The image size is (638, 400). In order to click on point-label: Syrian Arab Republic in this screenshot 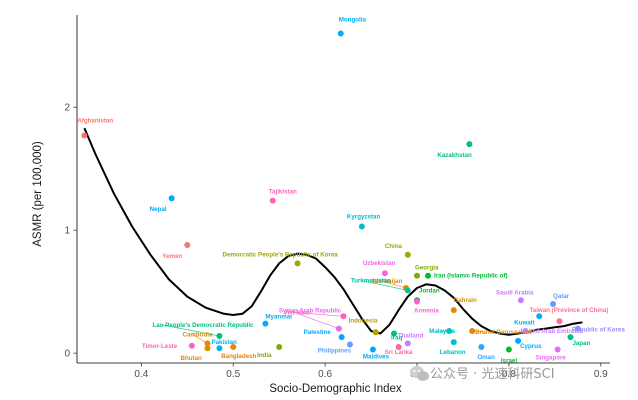, I will do `click(310, 311)`.